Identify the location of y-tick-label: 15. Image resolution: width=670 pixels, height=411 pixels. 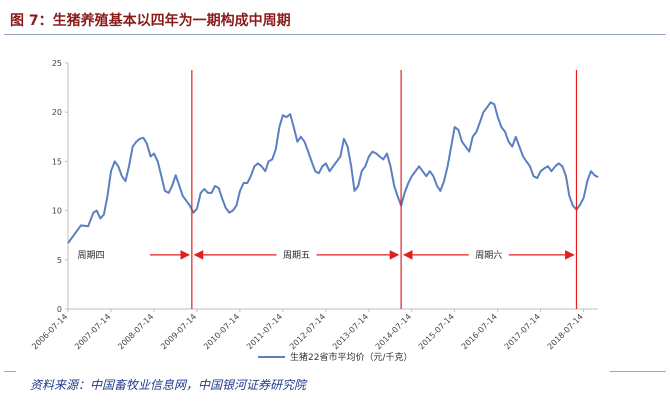
(57, 161).